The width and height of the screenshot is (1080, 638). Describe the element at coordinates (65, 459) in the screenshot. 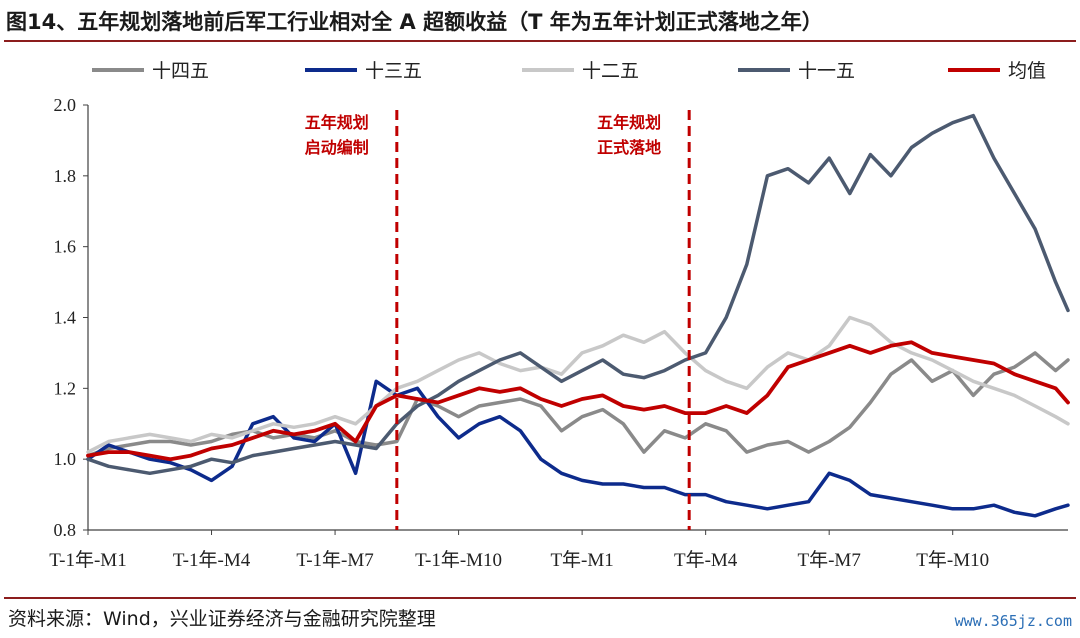

I see `y-tick-label-1: 1.0` at that location.